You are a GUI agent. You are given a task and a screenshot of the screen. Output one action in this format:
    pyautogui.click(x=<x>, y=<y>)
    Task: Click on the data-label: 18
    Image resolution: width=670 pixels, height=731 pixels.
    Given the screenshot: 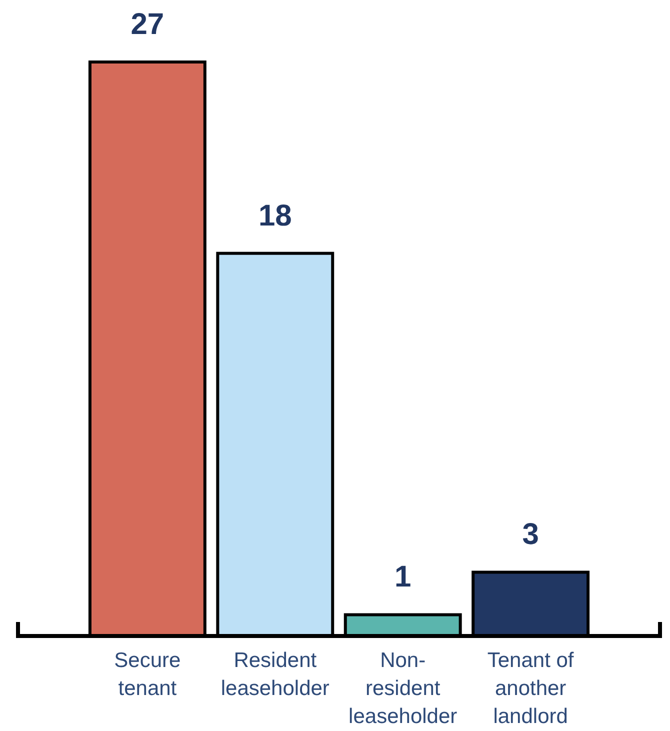 What is the action you would take?
    pyautogui.click(x=275, y=215)
    